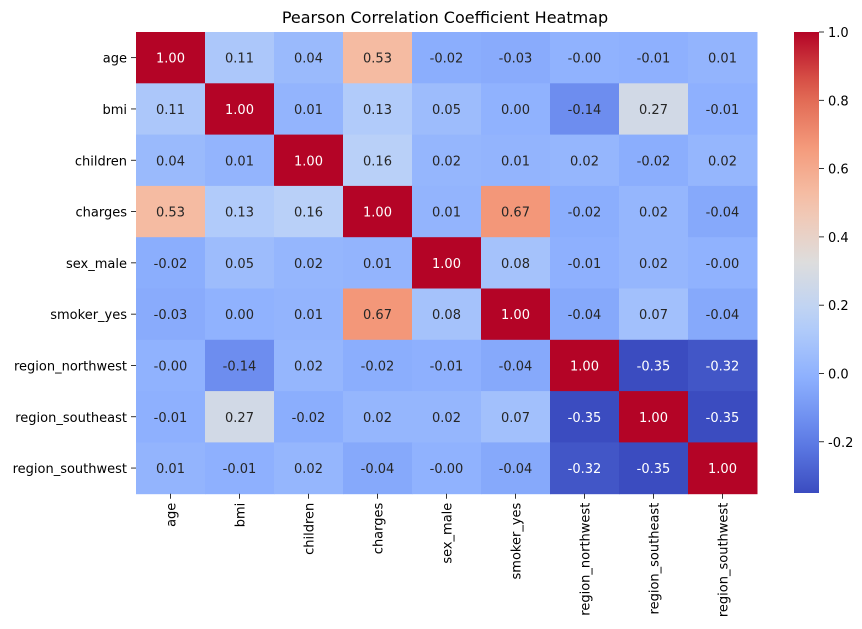 This screenshot has width=862, height=629. What do you see at coordinates (724, 560) in the screenshot?
I see `column-tick-label: region_southwest` at bounding box center [724, 560].